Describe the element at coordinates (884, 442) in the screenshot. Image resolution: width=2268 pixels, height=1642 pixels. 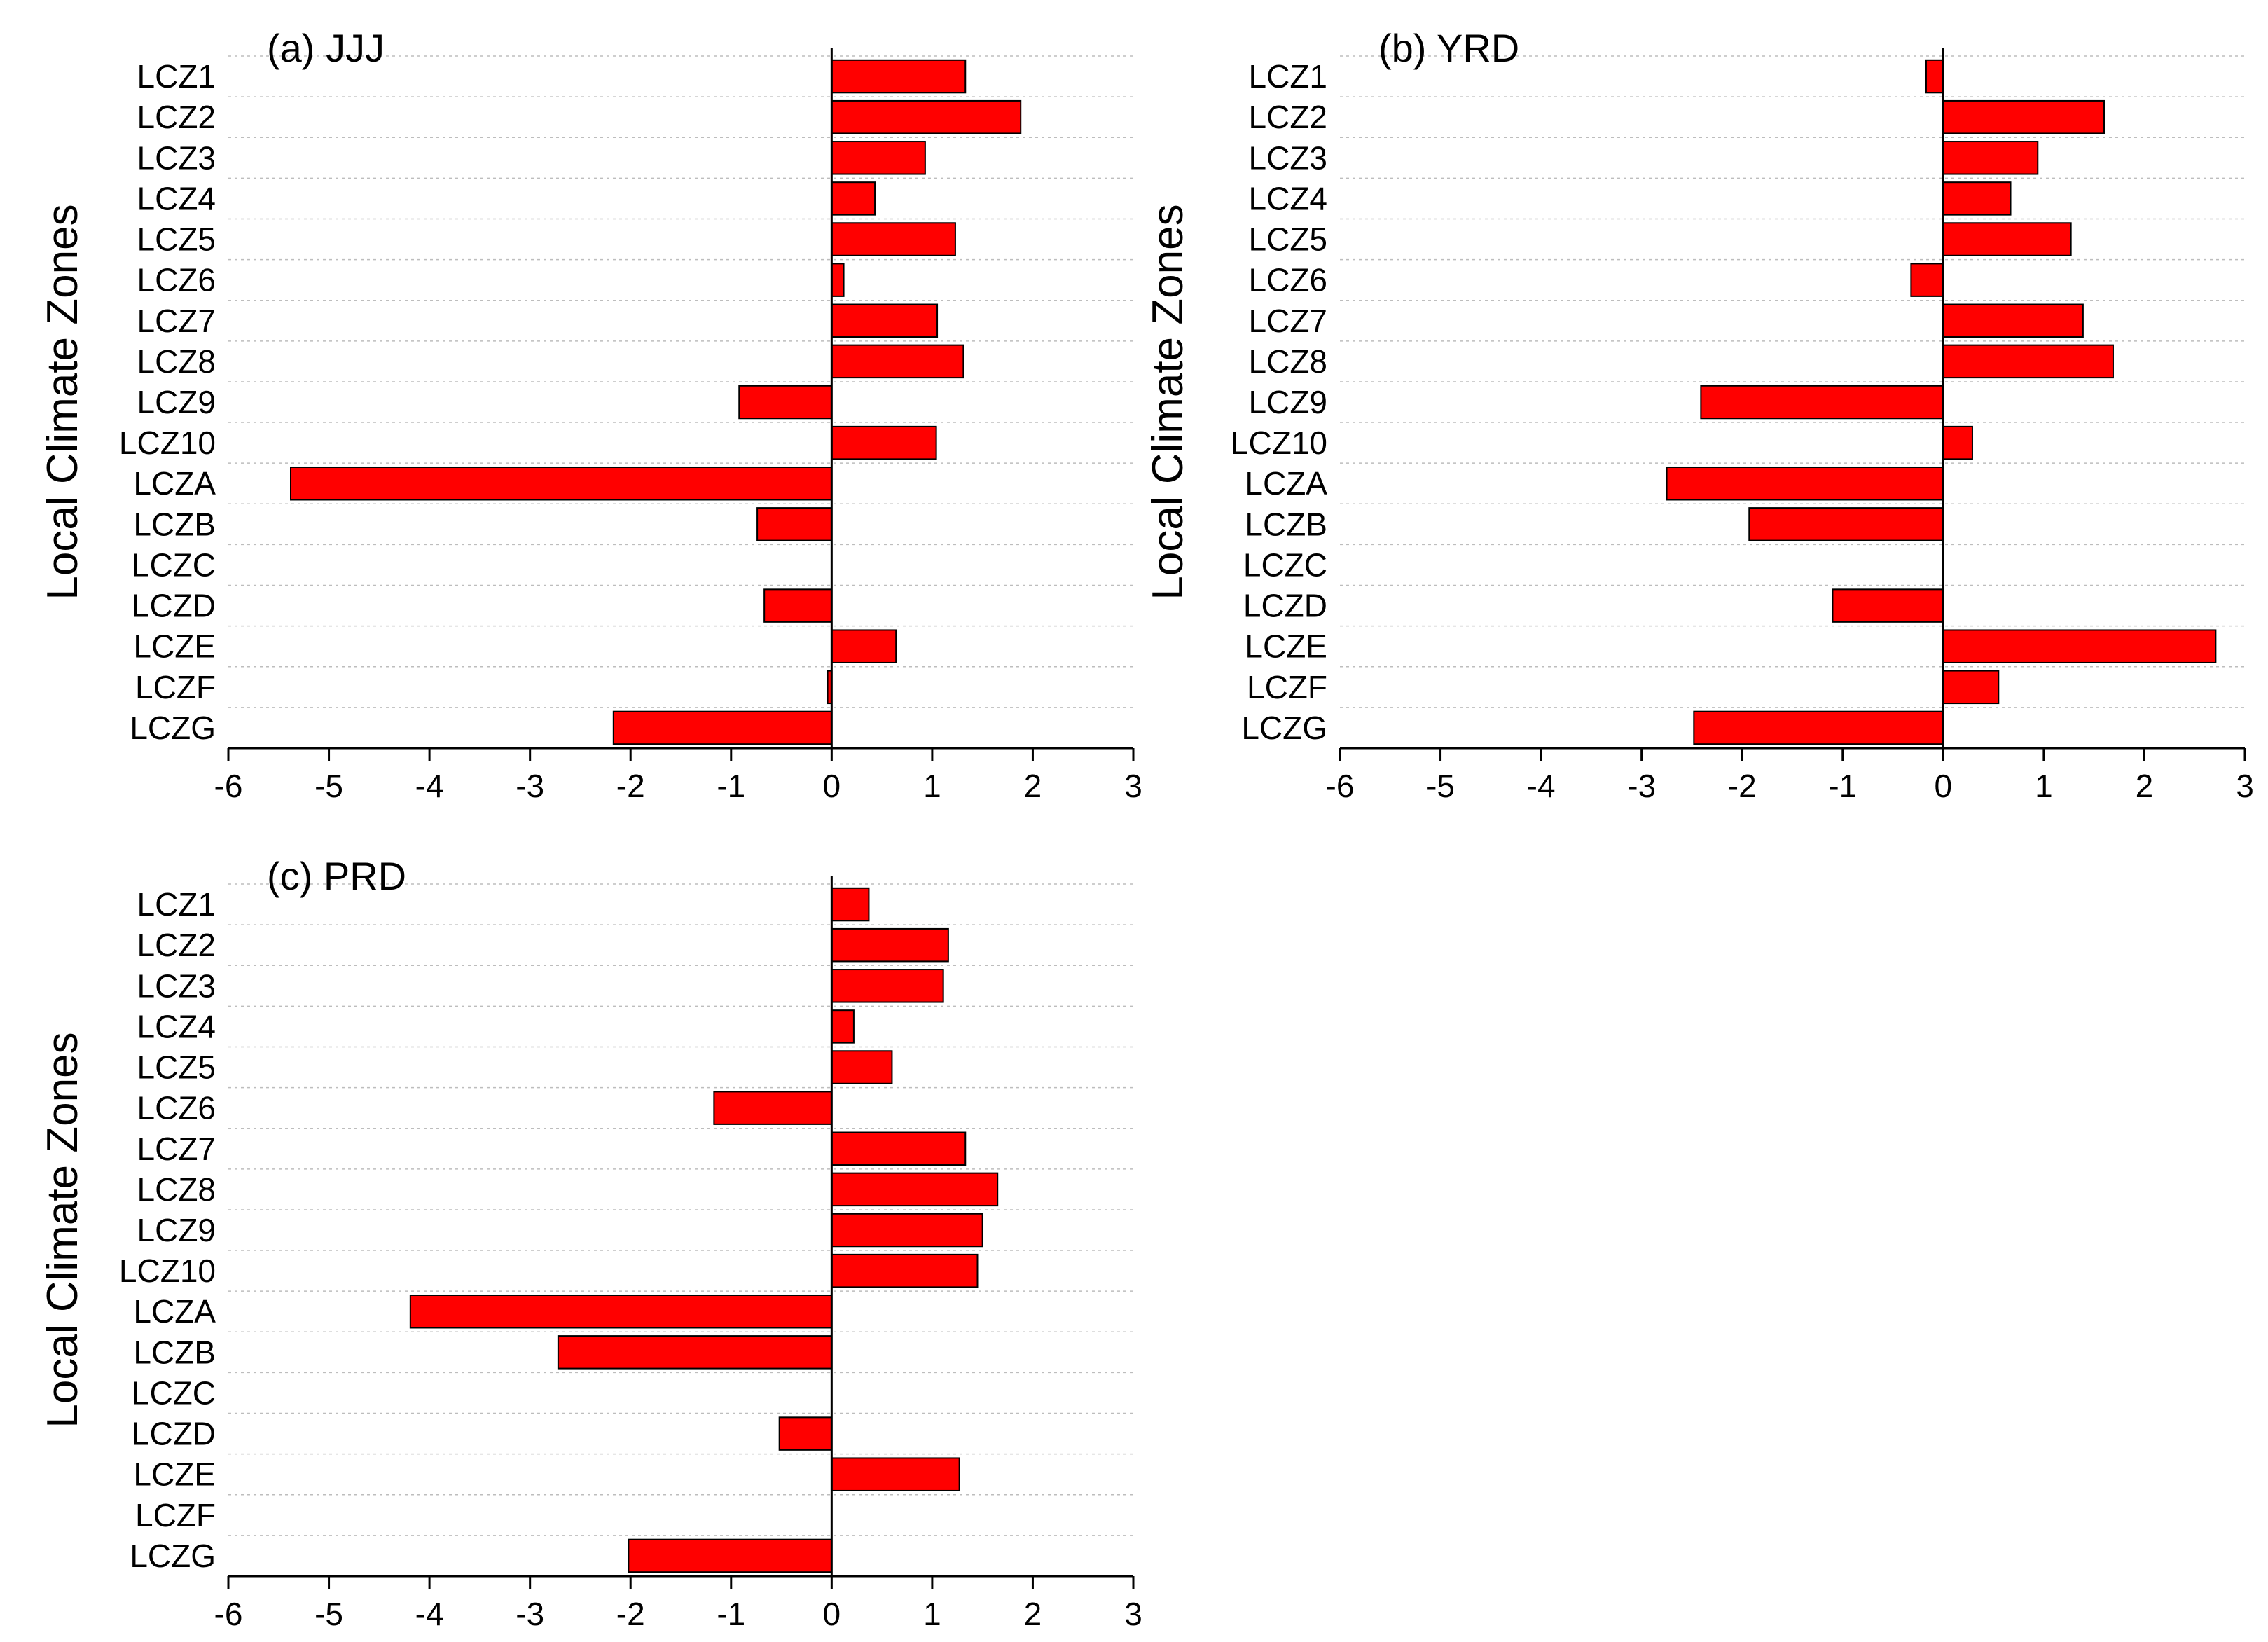
I see `jjj-bar-lcz10` at that location.